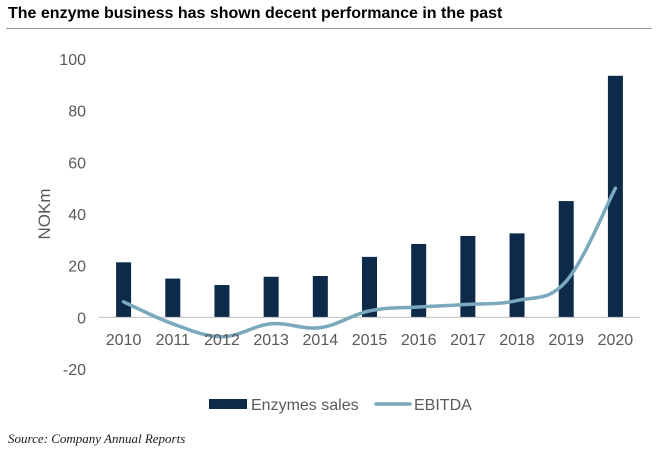 This screenshot has width=659, height=452. I want to click on y-tick-label: 100, so click(72, 60).